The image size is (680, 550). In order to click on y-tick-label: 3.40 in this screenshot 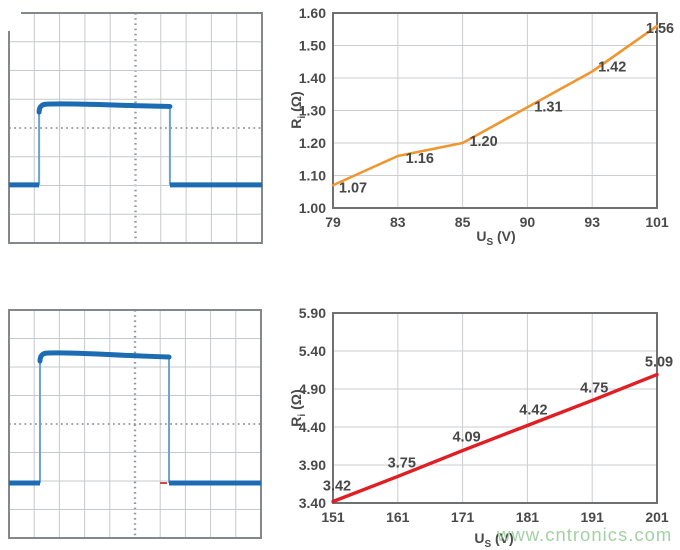, I will do `click(312, 503)`.